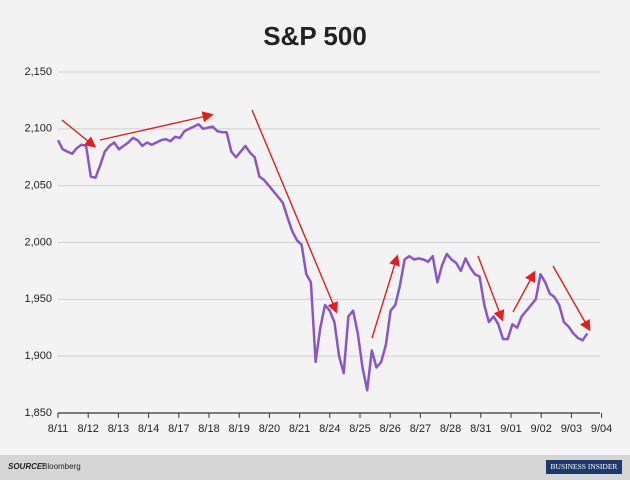 The image size is (630, 480). What do you see at coordinates (450, 429) in the screenshot?
I see `x-tick-label: 8/28` at bounding box center [450, 429].